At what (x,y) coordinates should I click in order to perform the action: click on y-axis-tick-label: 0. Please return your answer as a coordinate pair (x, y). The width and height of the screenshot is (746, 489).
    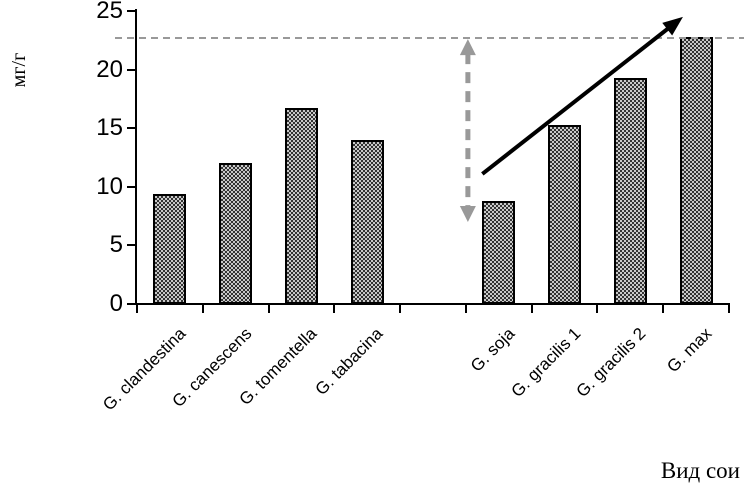
    Looking at the image, I should click on (116, 303).